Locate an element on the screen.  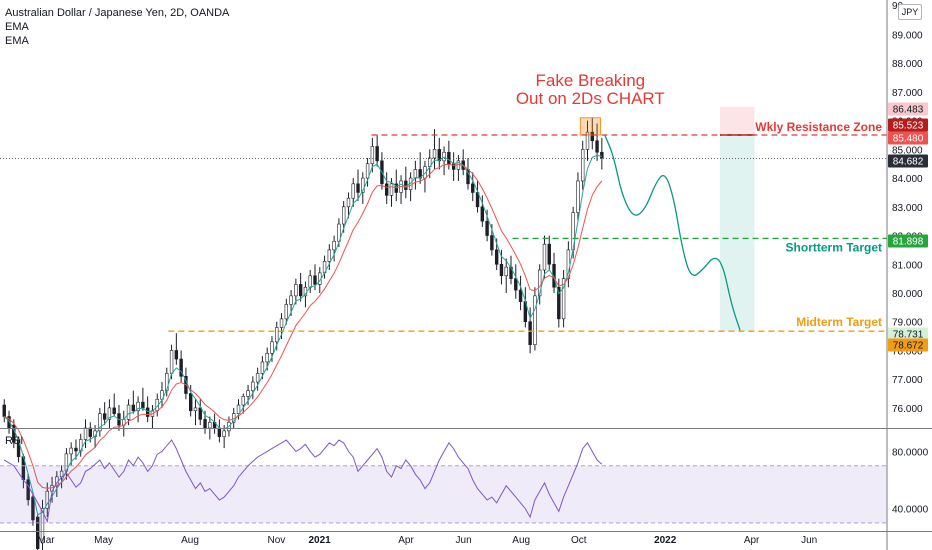
time-tick-label: Mar is located at coordinates (46, 540).